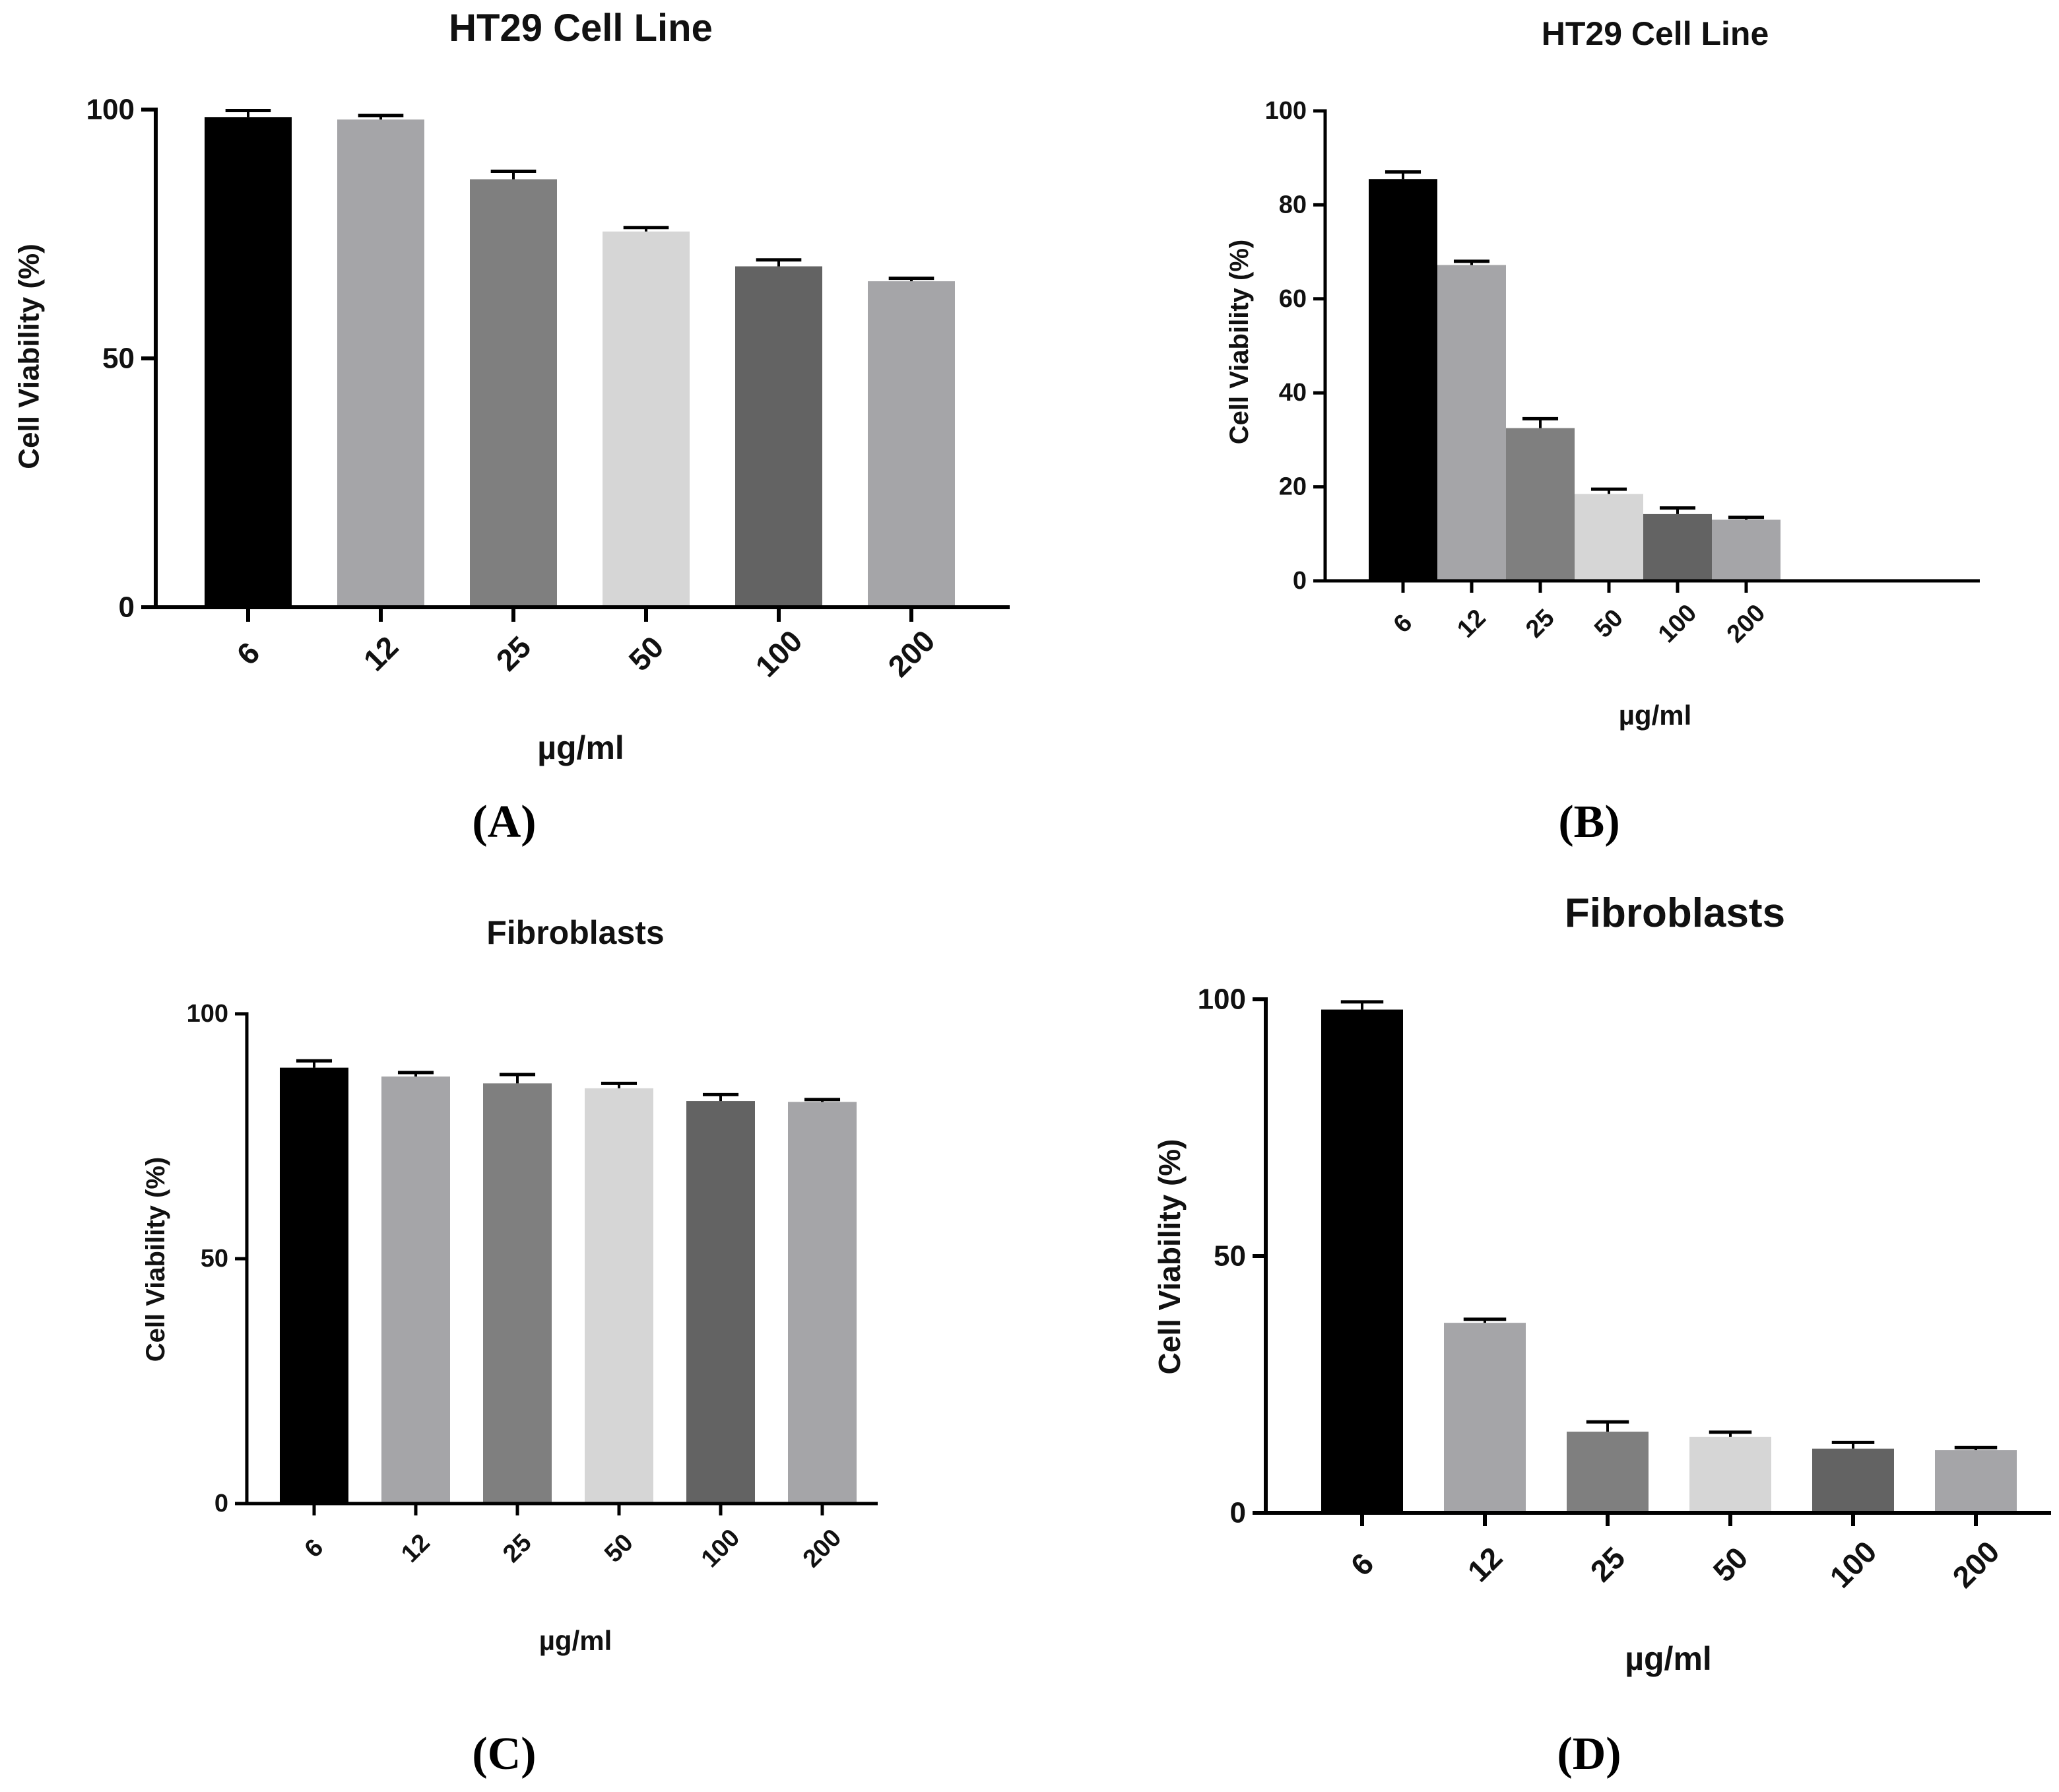 The height and width of the screenshot is (1792, 2059). What do you see at coordinates (1588, 822) in the screenshot?
I see `panel-label: (B)` at bounding box center [1588, 822].